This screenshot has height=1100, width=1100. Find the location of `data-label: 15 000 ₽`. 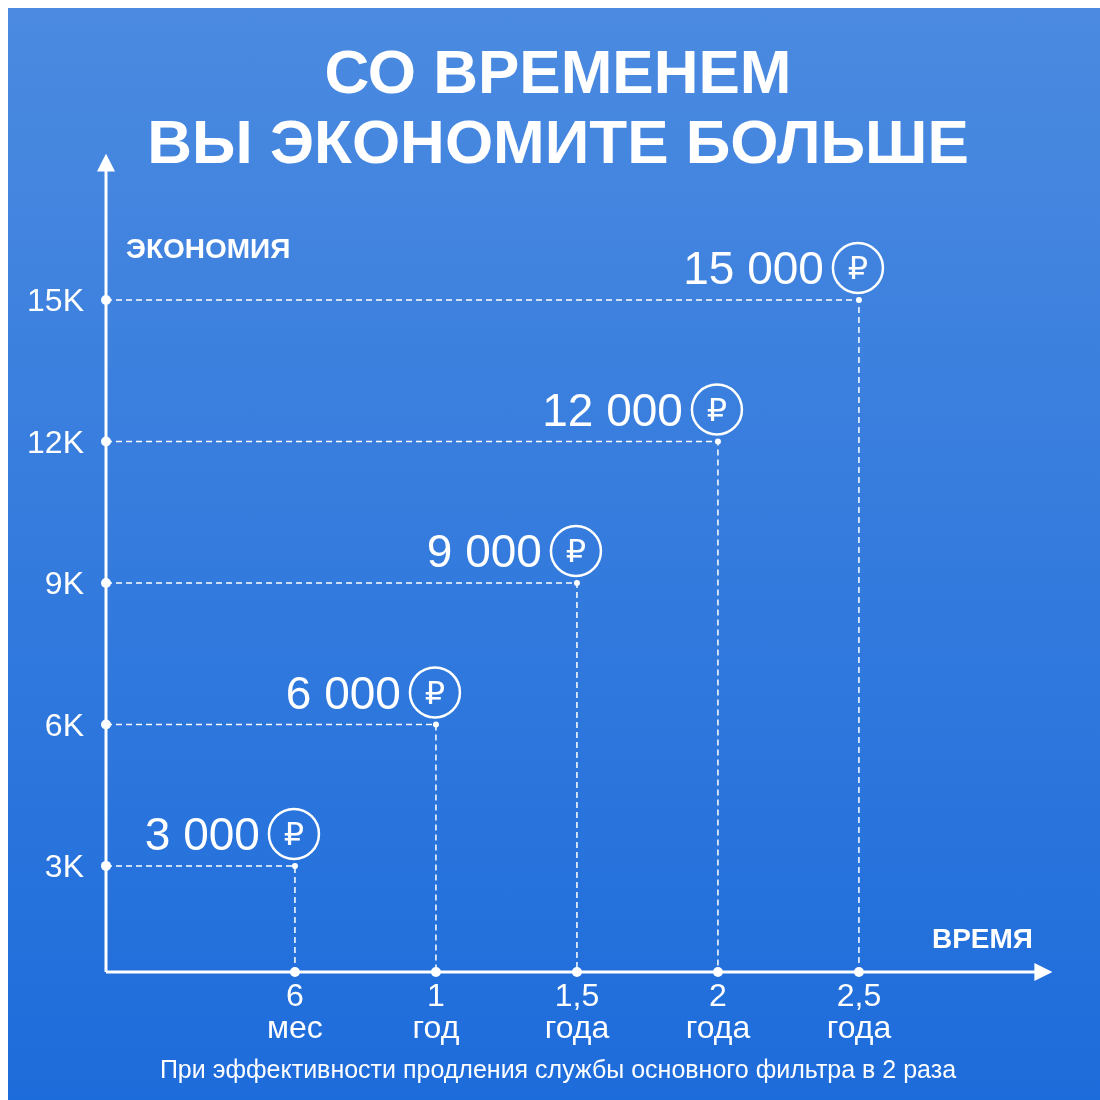

data-label: 15 000 ₽ is located at coordinates (776, 268).